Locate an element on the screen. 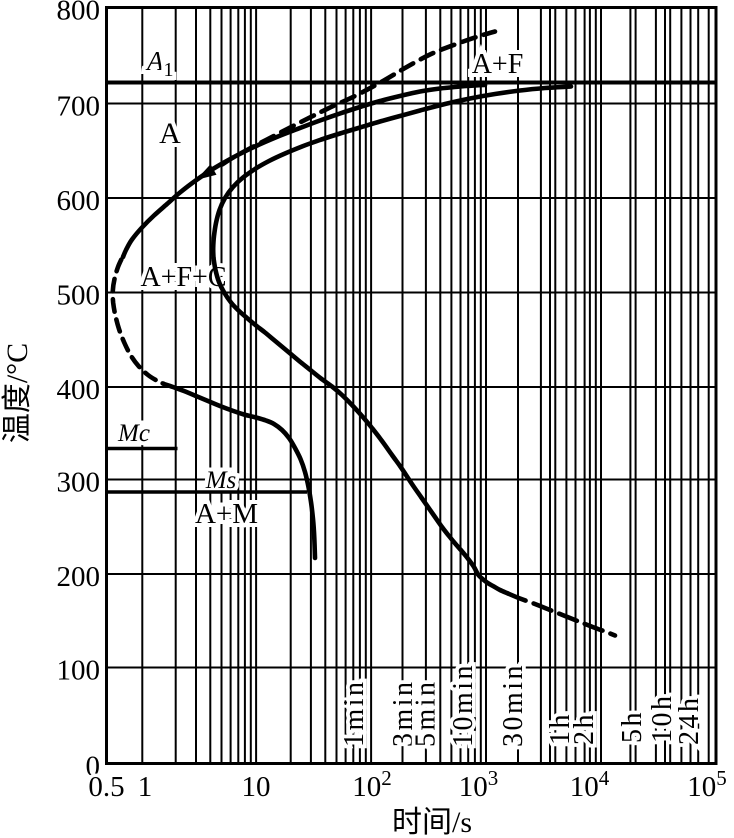  svg-text: 800 is located at coordinates (79, 13).